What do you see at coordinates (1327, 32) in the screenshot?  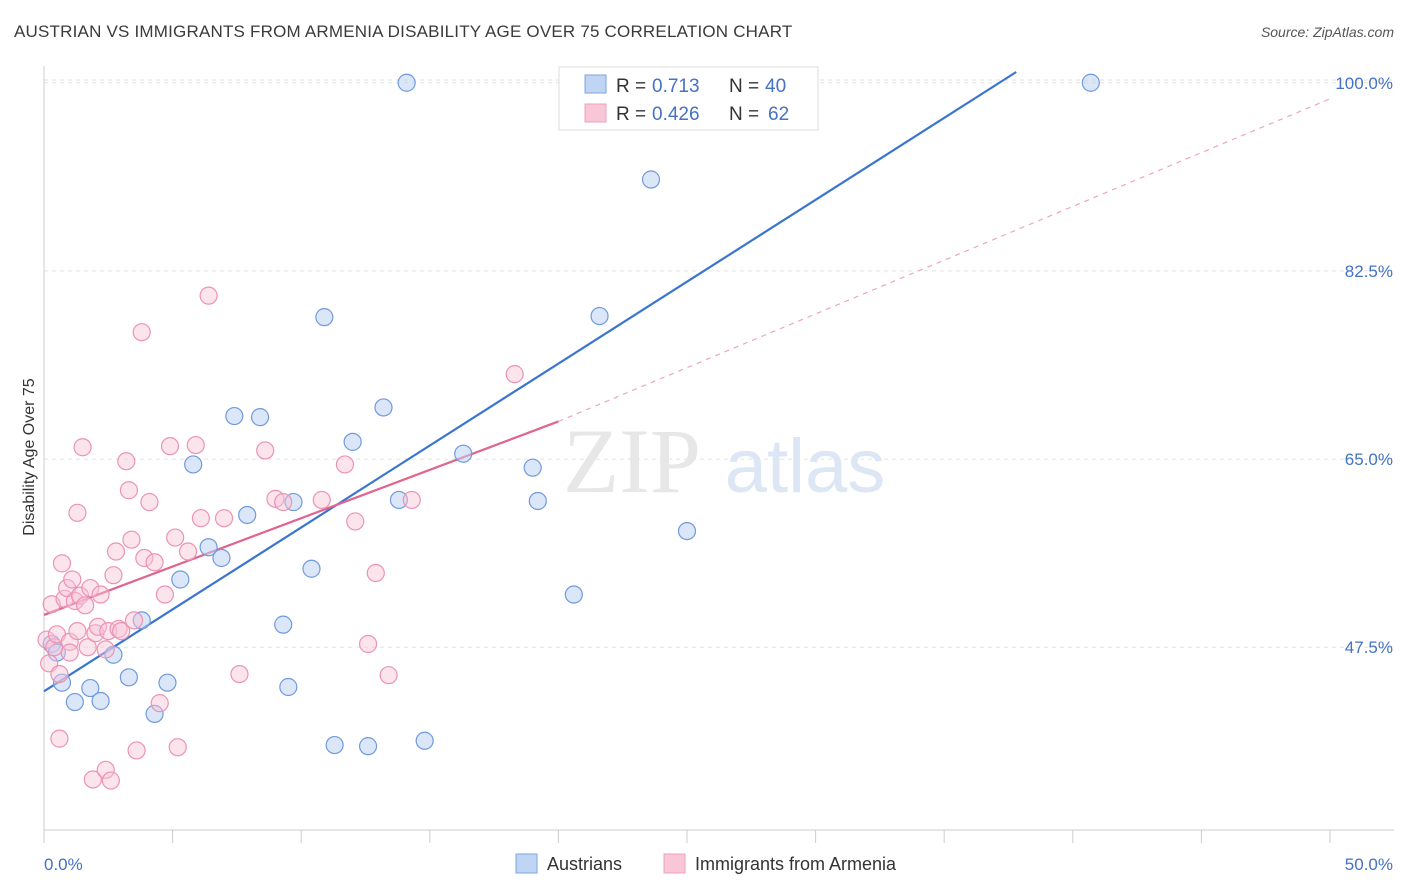 I see `source-label: Source: ZipAtlas.com` at bounding box center [1327, 32].